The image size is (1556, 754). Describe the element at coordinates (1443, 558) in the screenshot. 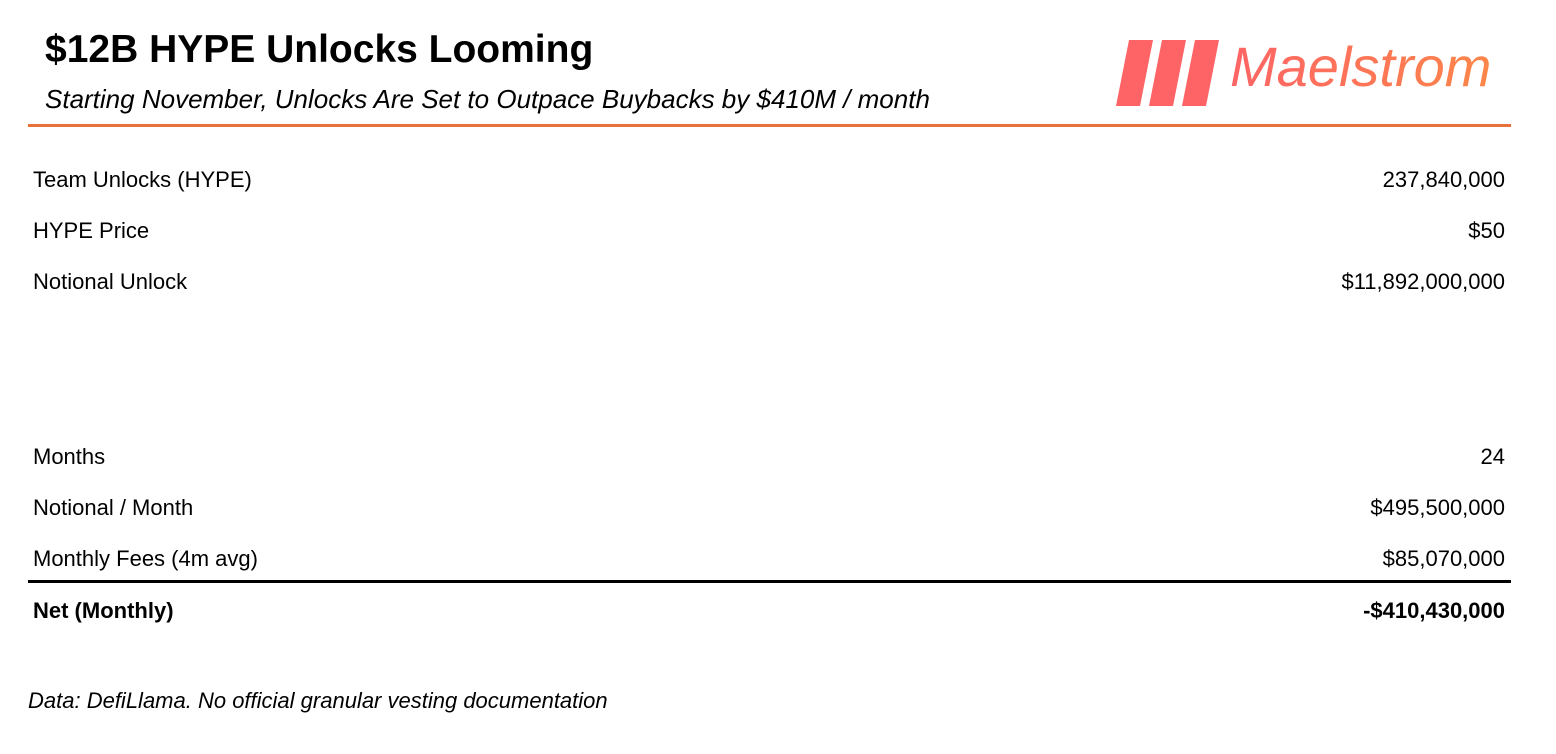

I see `row-value: $85,070,000` at that location.